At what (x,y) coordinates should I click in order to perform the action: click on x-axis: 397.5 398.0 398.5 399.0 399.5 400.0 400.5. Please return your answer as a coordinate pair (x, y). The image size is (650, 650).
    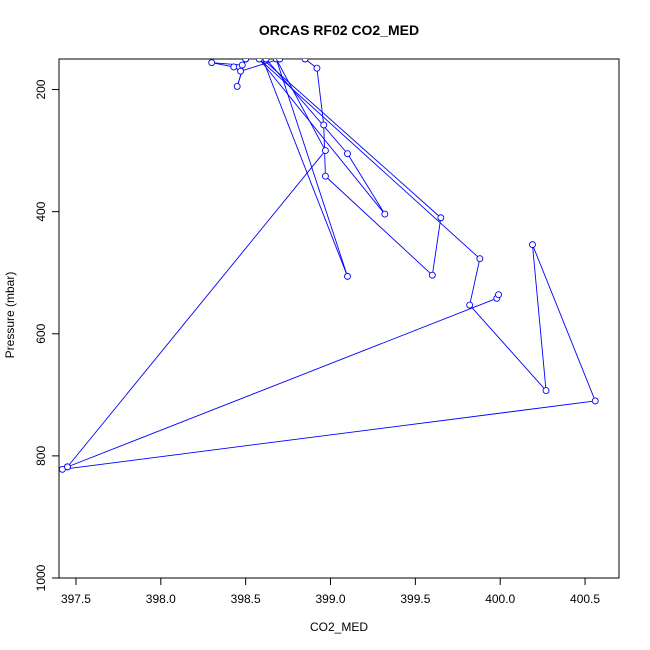
    Looking at the image, I should click on (330, 592).